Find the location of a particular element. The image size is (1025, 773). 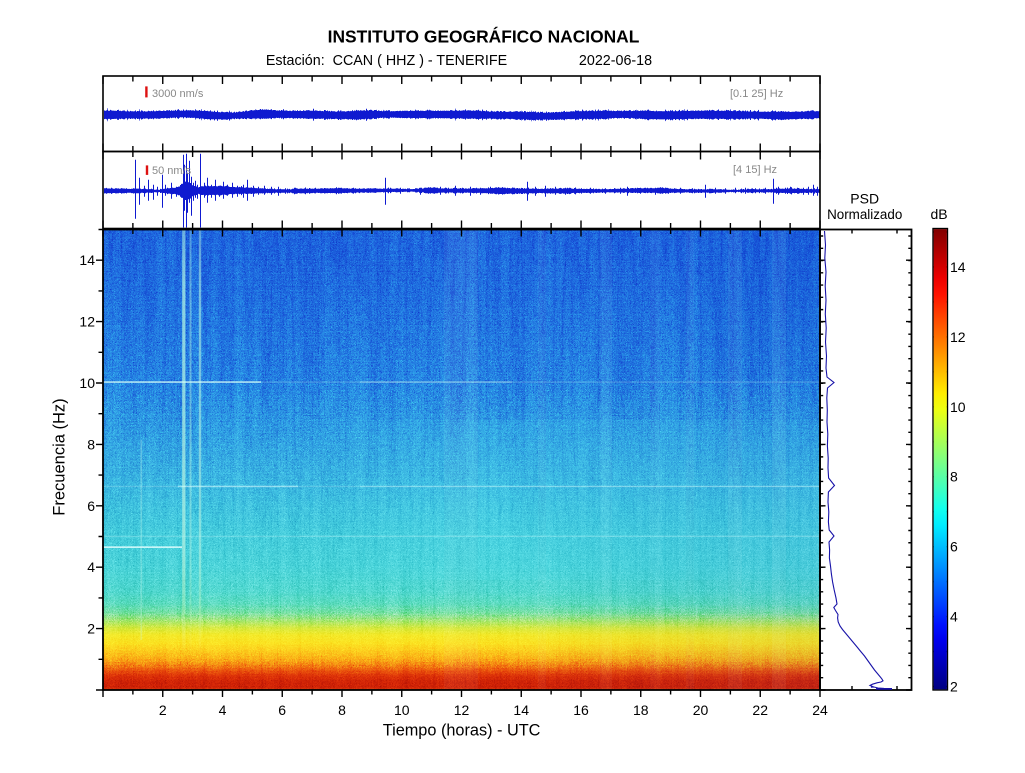

svg-text: Normalizado is located at coordinates (864, 214).